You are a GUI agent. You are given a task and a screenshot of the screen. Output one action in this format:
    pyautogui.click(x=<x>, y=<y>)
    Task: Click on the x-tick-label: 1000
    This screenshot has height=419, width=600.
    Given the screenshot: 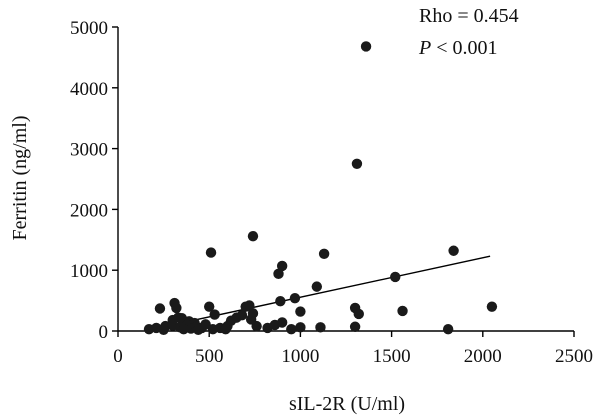 What is the action you would take?
    pyautogui.click(x=300, y=356)
    